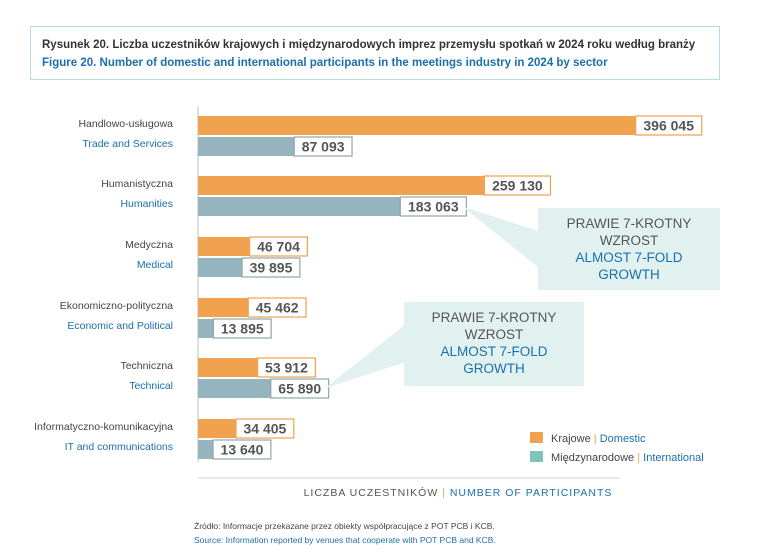 Image resolution: width=769 pixels, height=555 pixels. I want to click on data-label-international: 65 890, so click(299, 389).